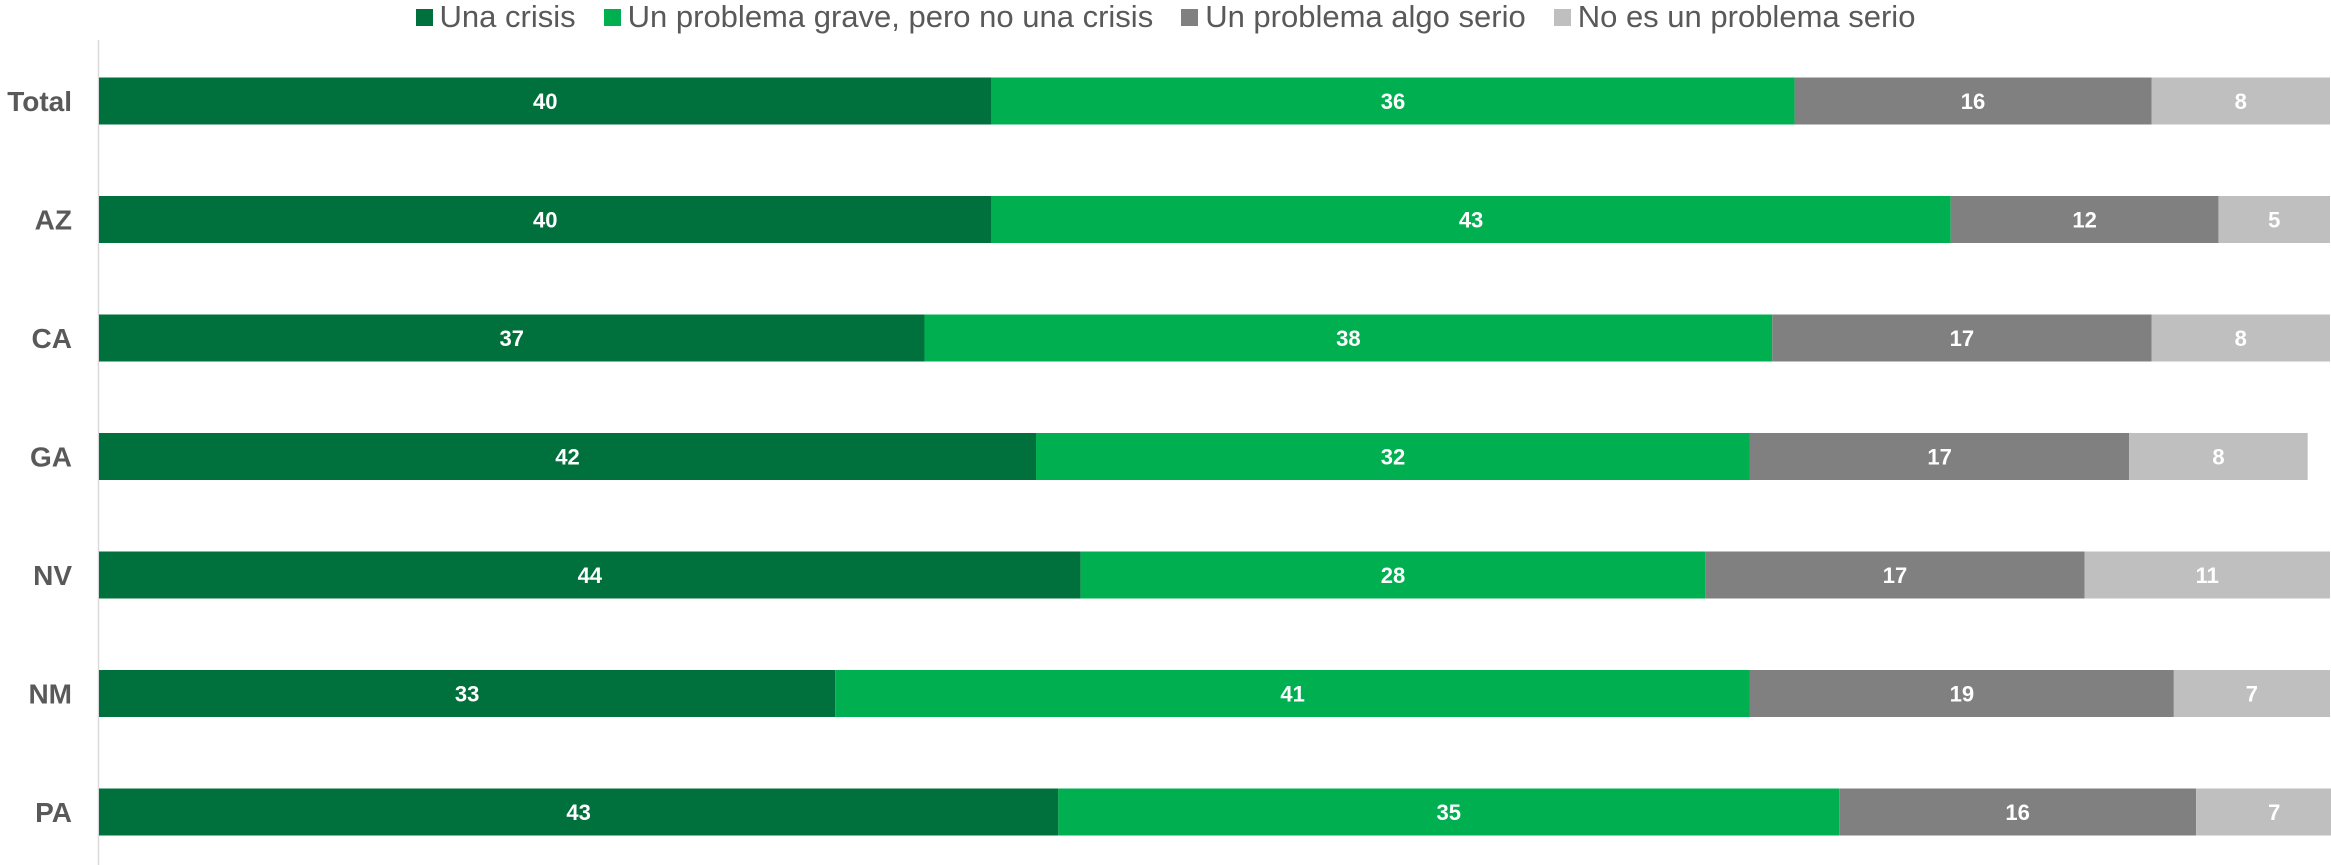  I want to click on data-label: 36, so click(1393, 101).